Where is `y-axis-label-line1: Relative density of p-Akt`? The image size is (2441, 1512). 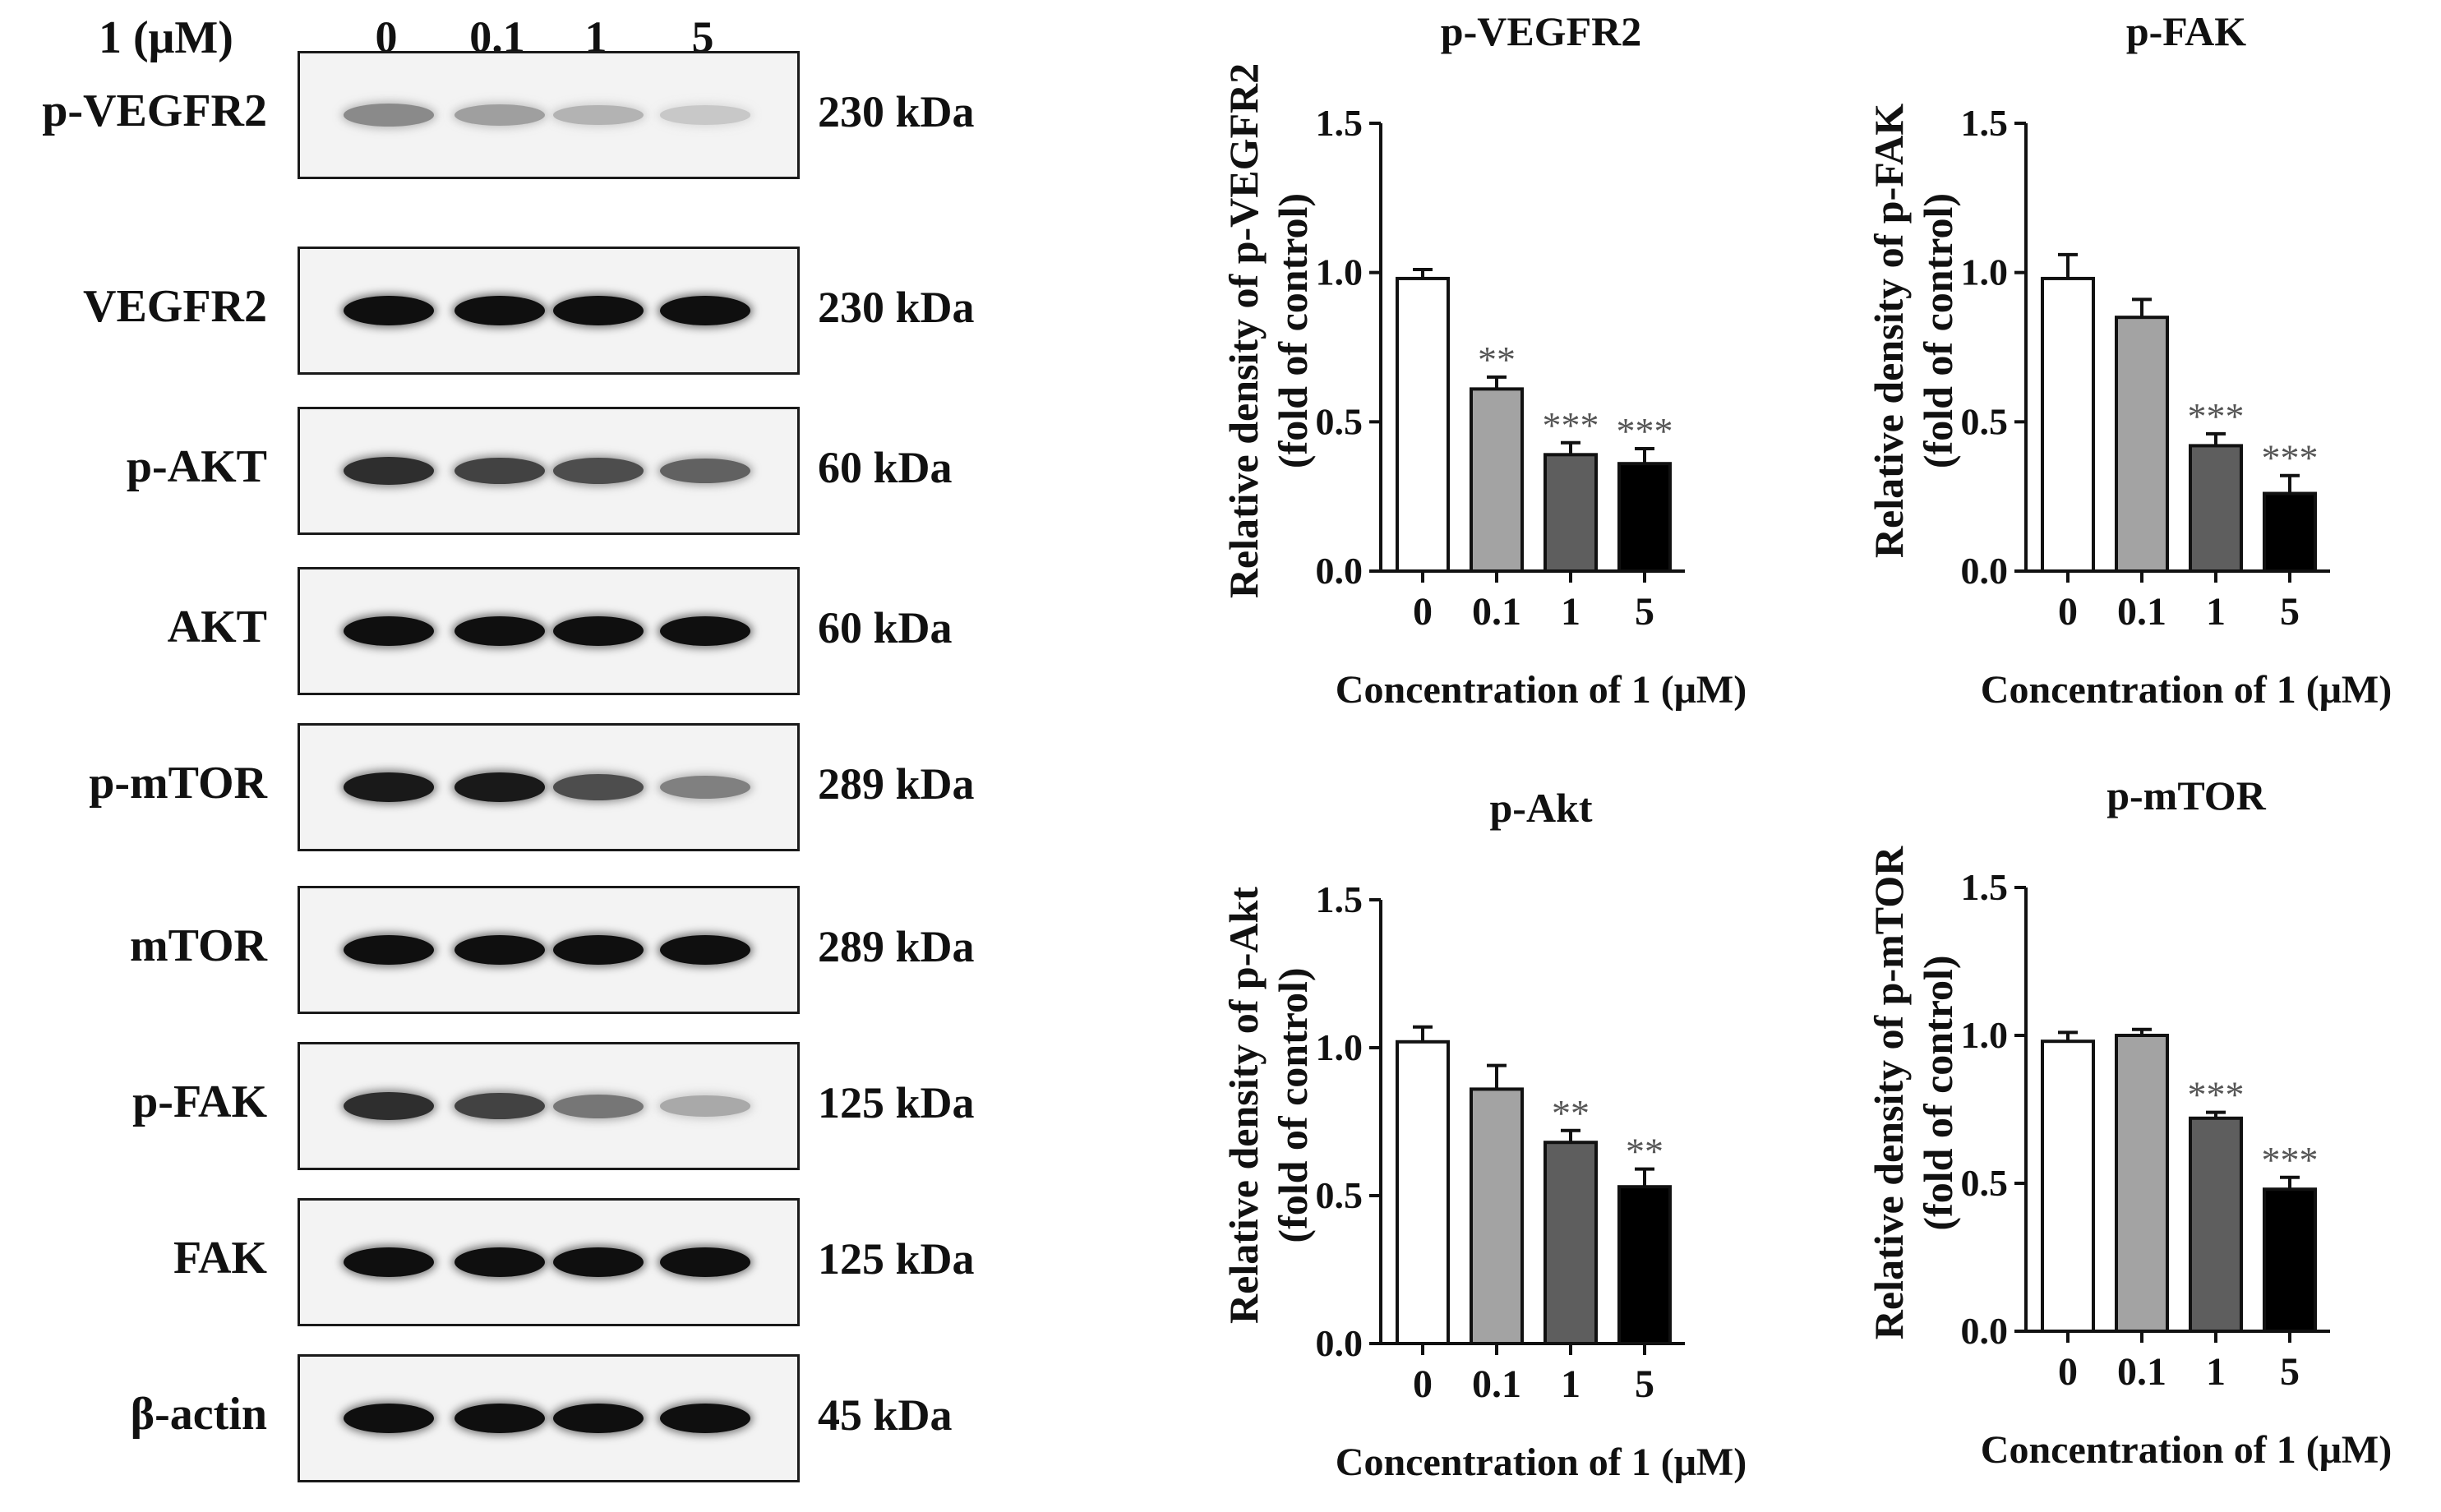 y-axis-label-line1: Relative density of p-Akt is located at coordinates (1243, 1106).